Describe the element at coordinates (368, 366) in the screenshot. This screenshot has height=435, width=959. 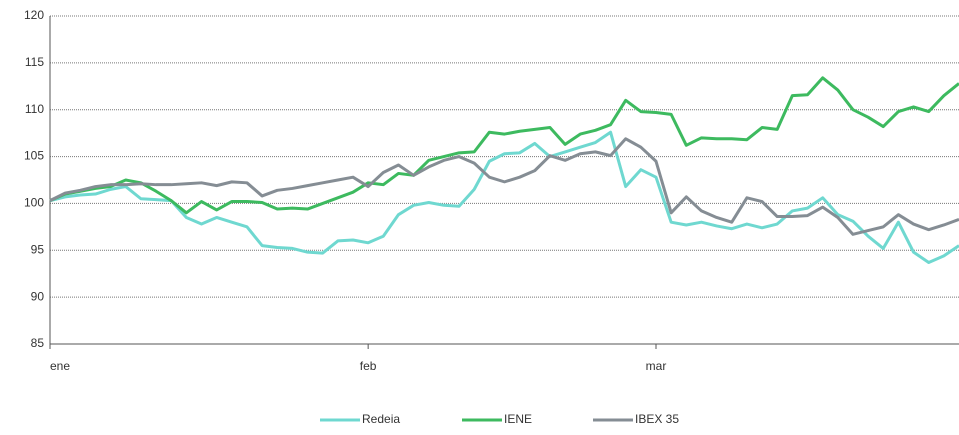
I see `x-tick-label: feb` at that location.